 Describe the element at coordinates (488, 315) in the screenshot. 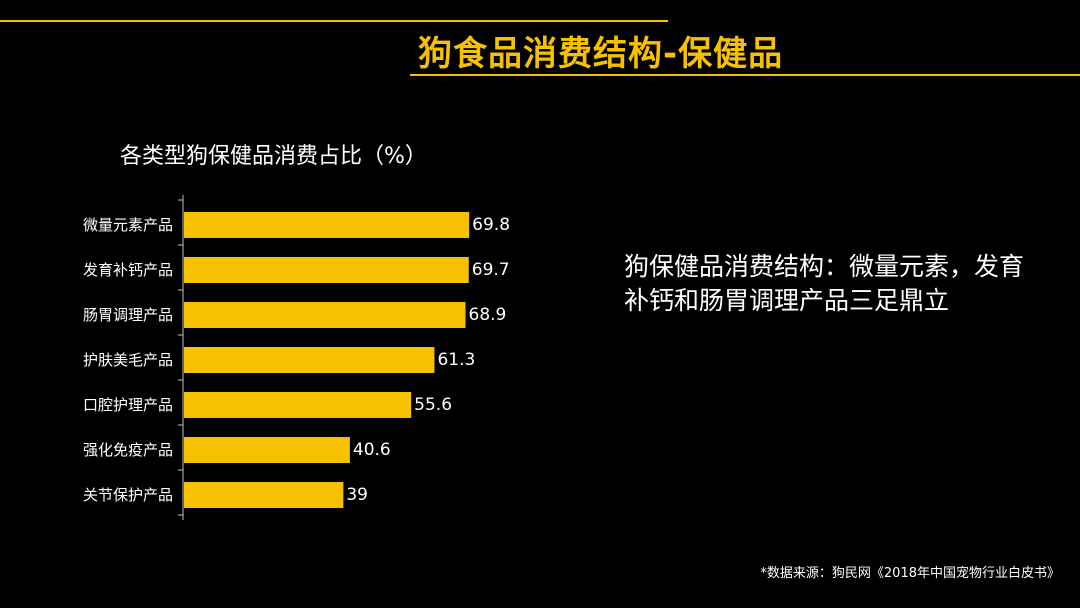

I see `value-label: 68.9` at that location.